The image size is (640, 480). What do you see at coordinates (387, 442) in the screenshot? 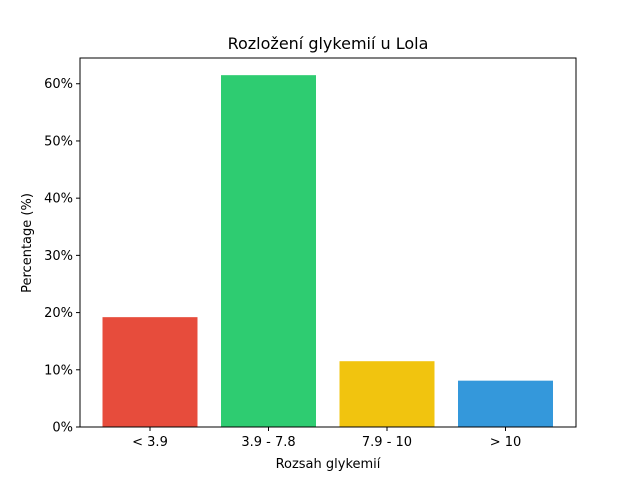
I see `x-tick-label-2: 7.9 - 10` at bounding box center [387, 442].